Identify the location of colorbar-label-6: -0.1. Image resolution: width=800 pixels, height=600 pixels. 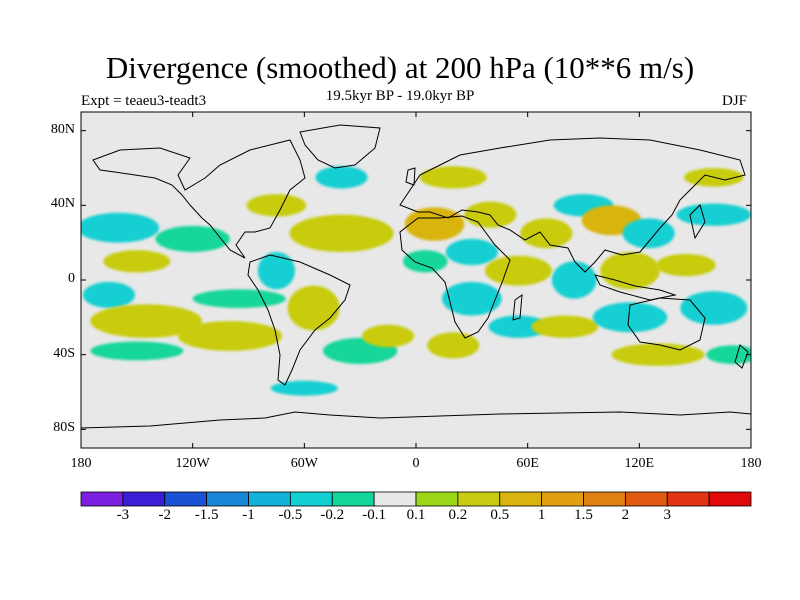
(374, 515).